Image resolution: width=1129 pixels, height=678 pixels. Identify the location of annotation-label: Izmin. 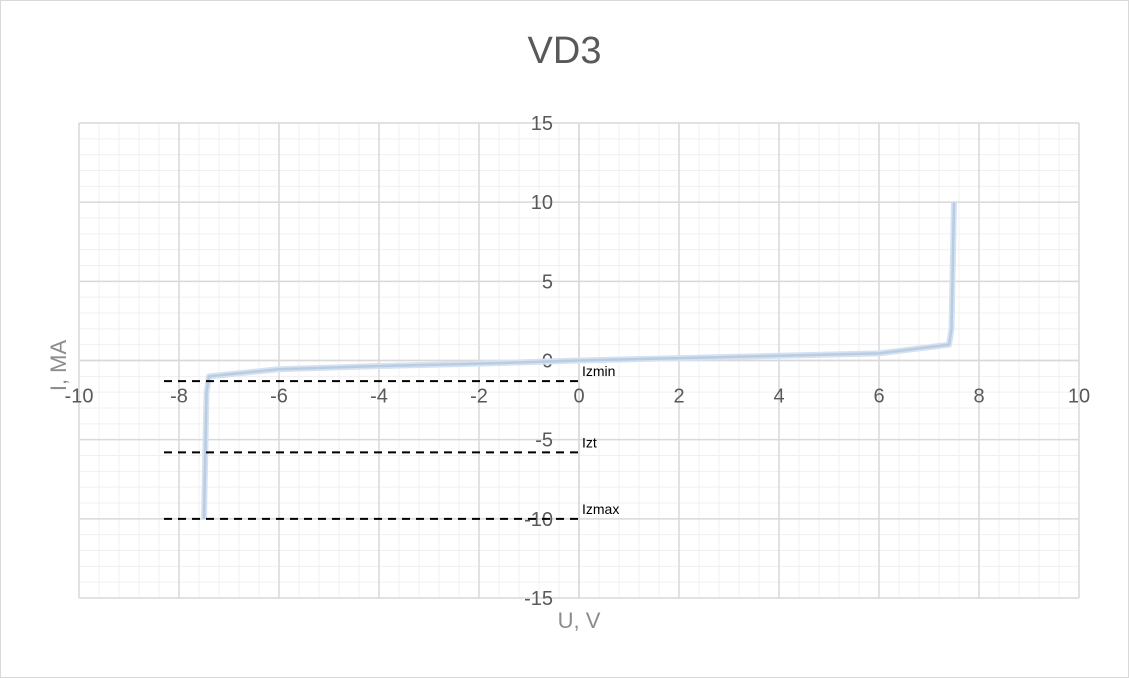
(598, 371).